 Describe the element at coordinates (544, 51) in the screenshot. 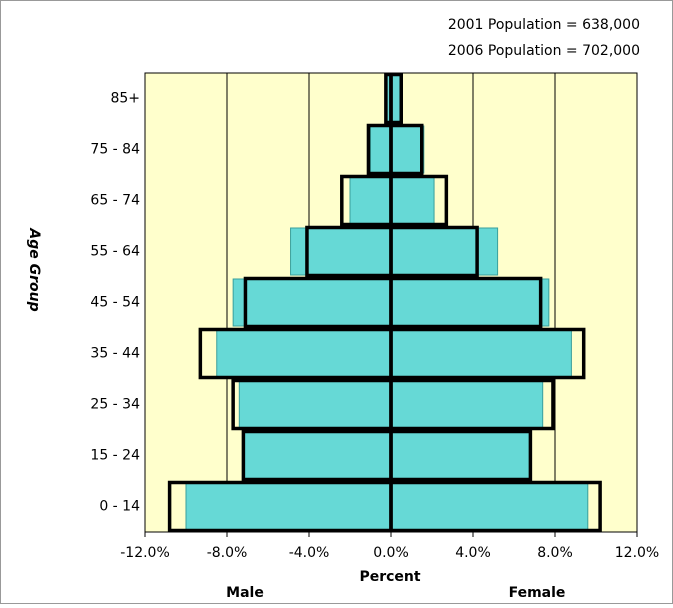

I see `annotation: 2006 Population = 702,000` at that location.